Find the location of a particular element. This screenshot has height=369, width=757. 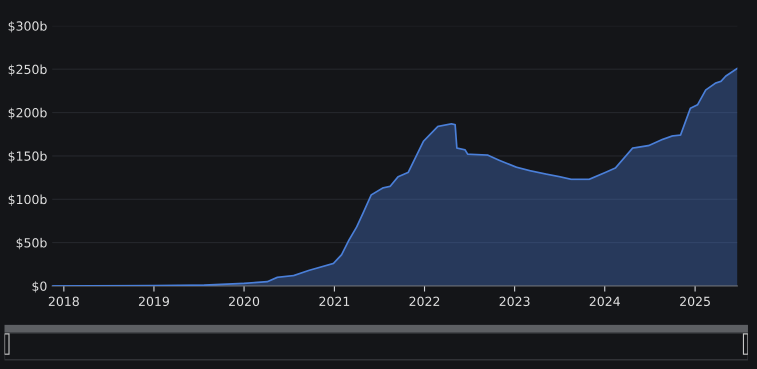

x-tick-label: 2020 is located at coordinates (244, 301).